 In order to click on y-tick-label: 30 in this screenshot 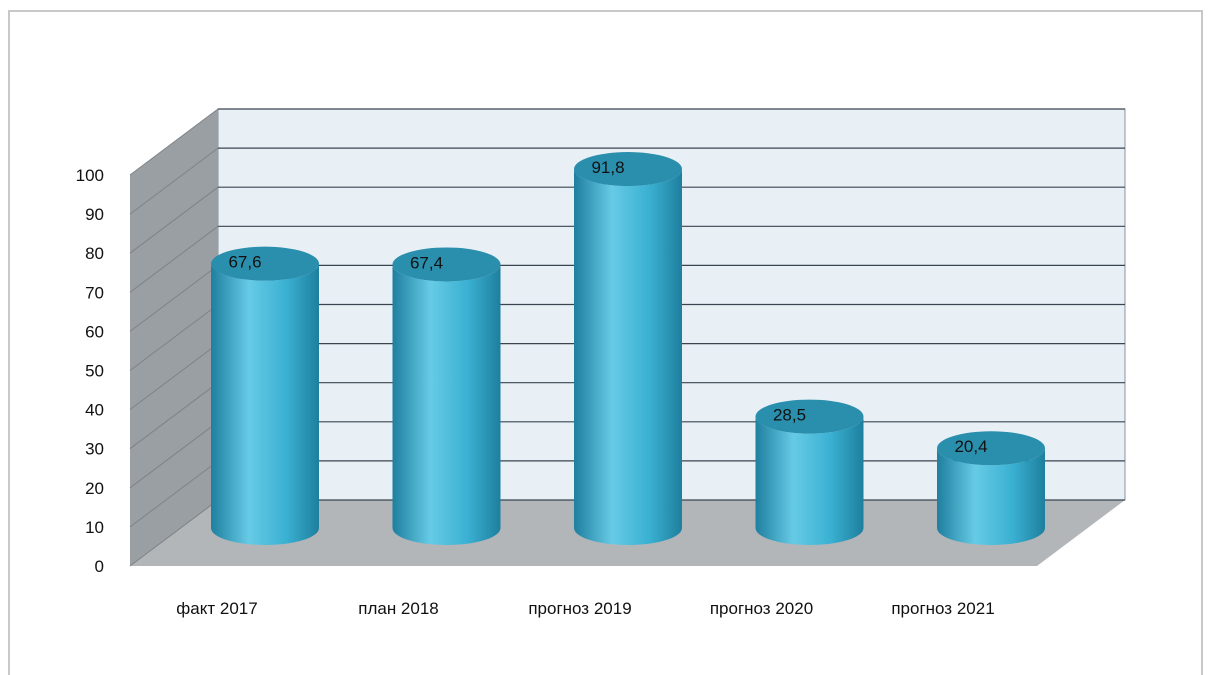, I will do `click(94, 449)`.